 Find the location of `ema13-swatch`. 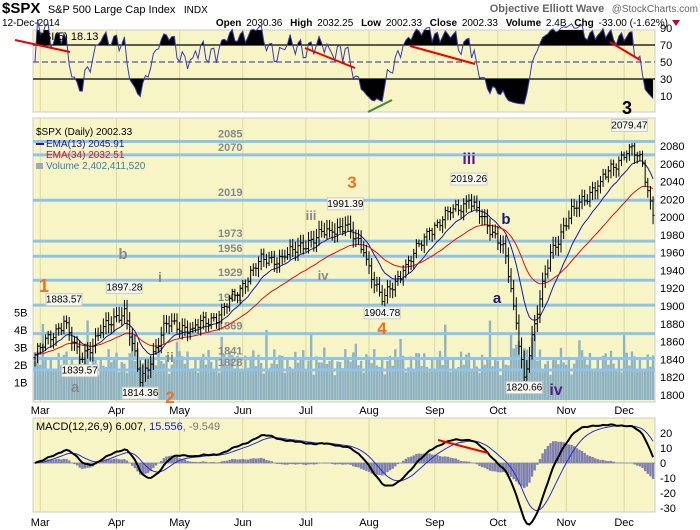

ema13-swatch is located at coordinates (40, 144).